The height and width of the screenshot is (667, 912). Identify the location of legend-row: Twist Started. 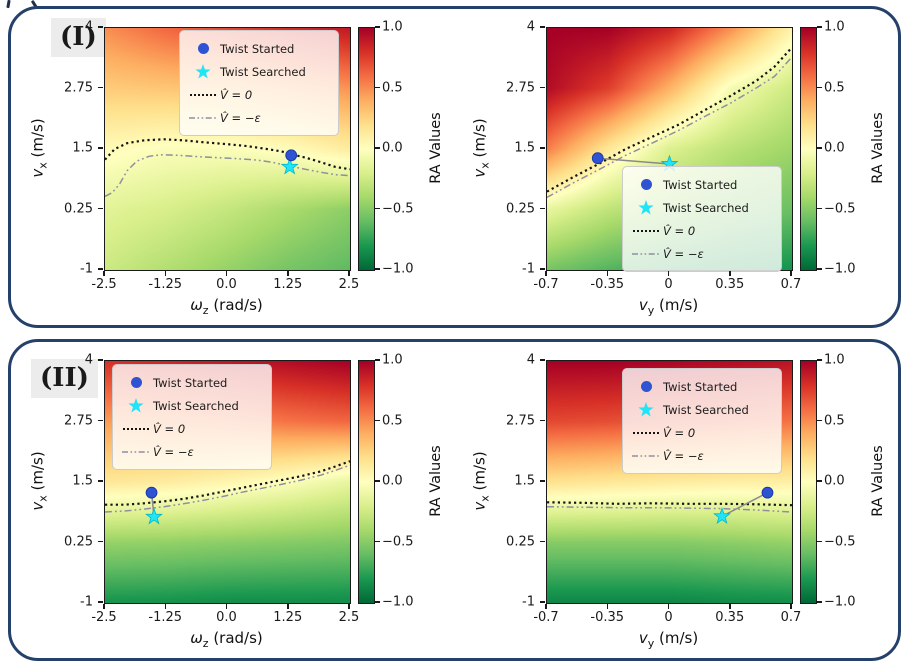
(702, 184).